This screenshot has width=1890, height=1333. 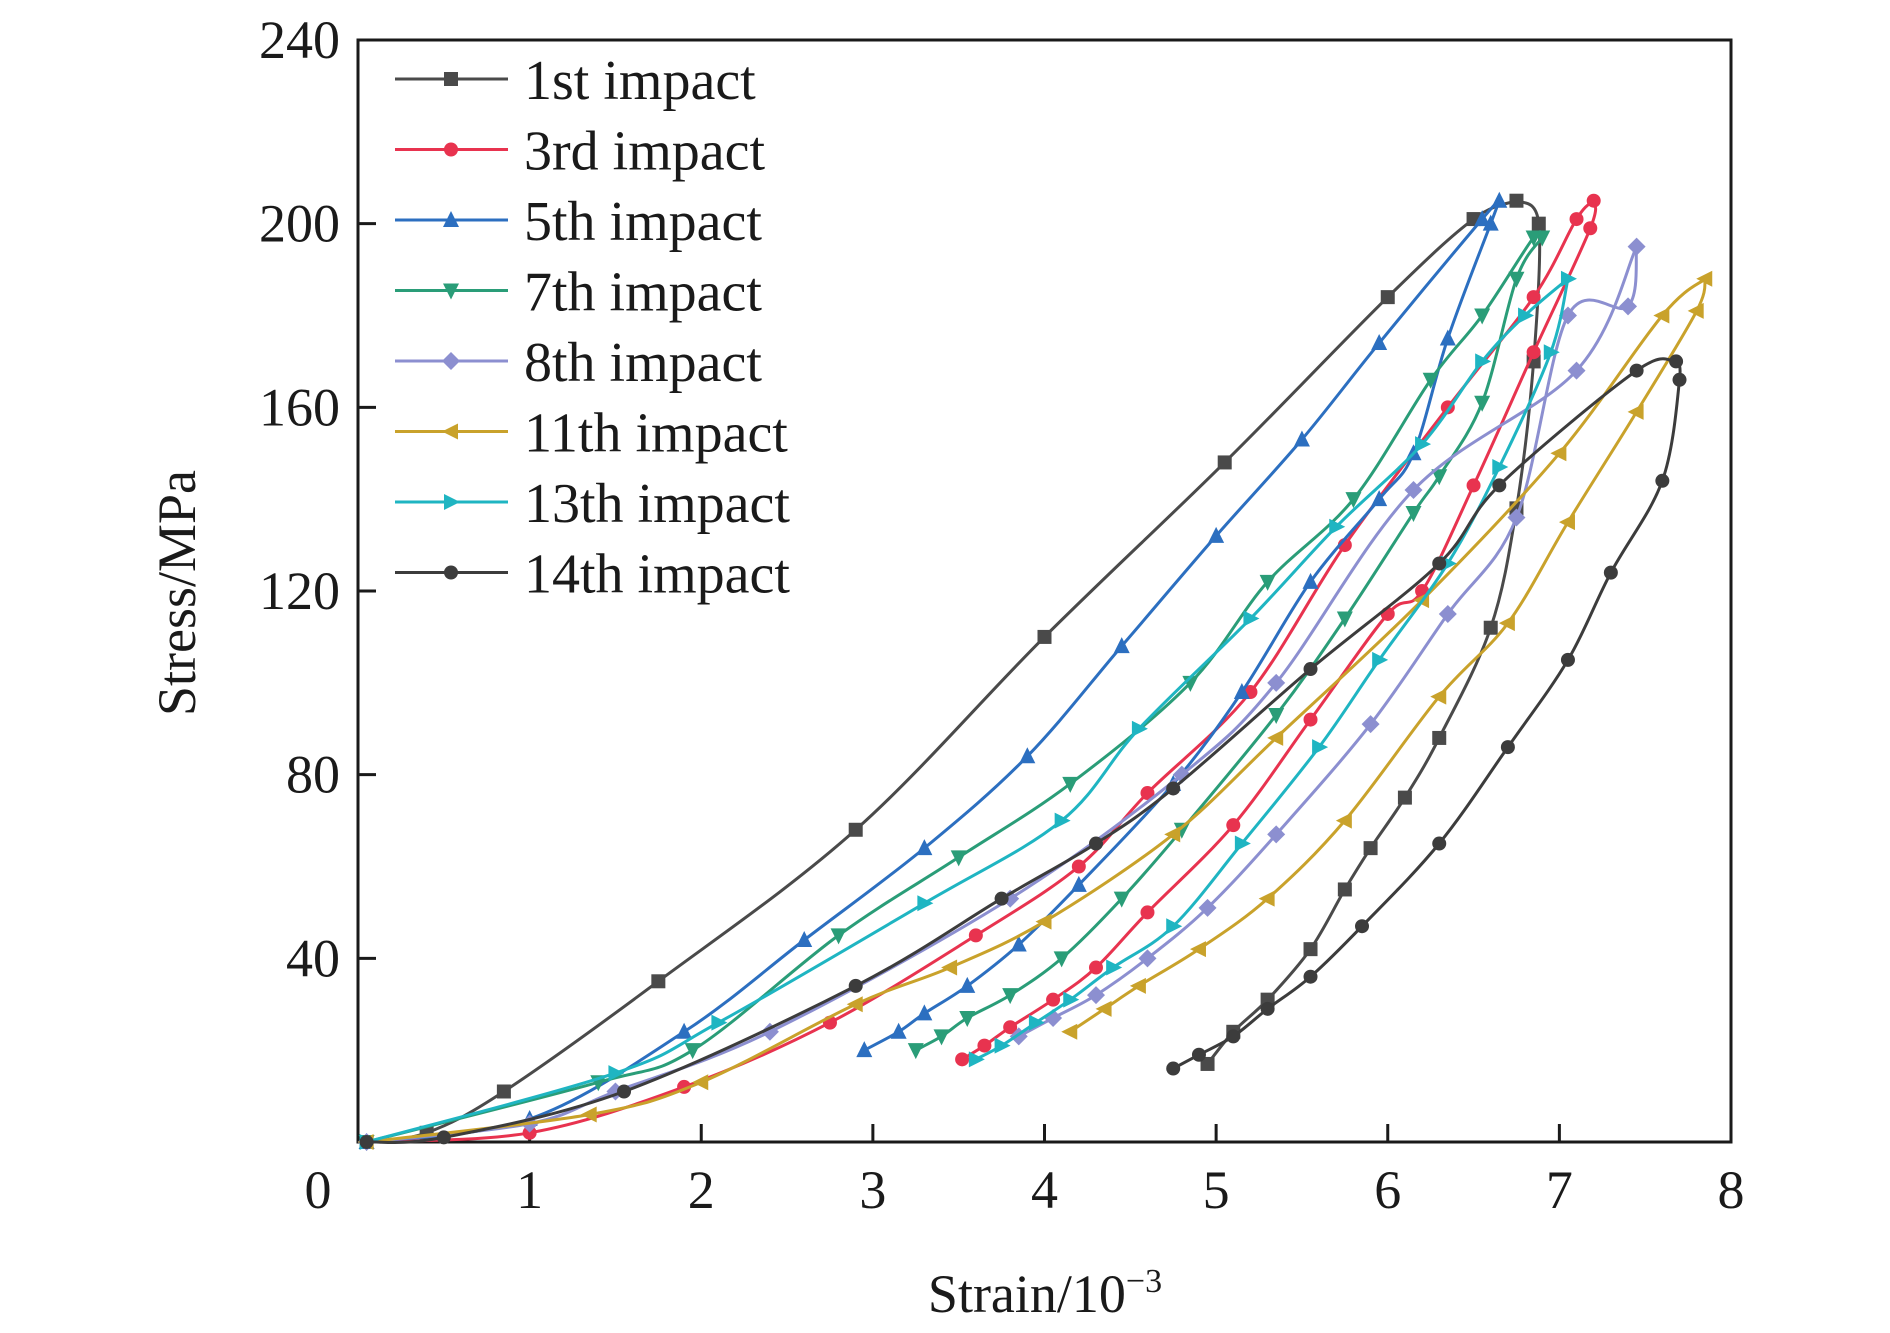 I want to click on x-tick-label: 4, so click(x=1044, y=1190).